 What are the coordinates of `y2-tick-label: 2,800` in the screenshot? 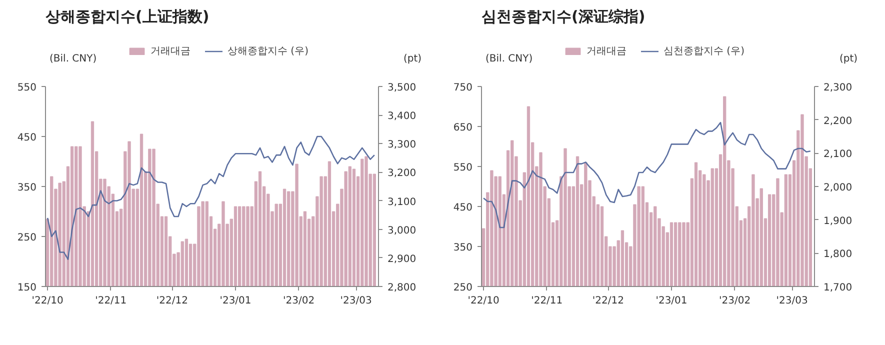 It's located at (402, 288).